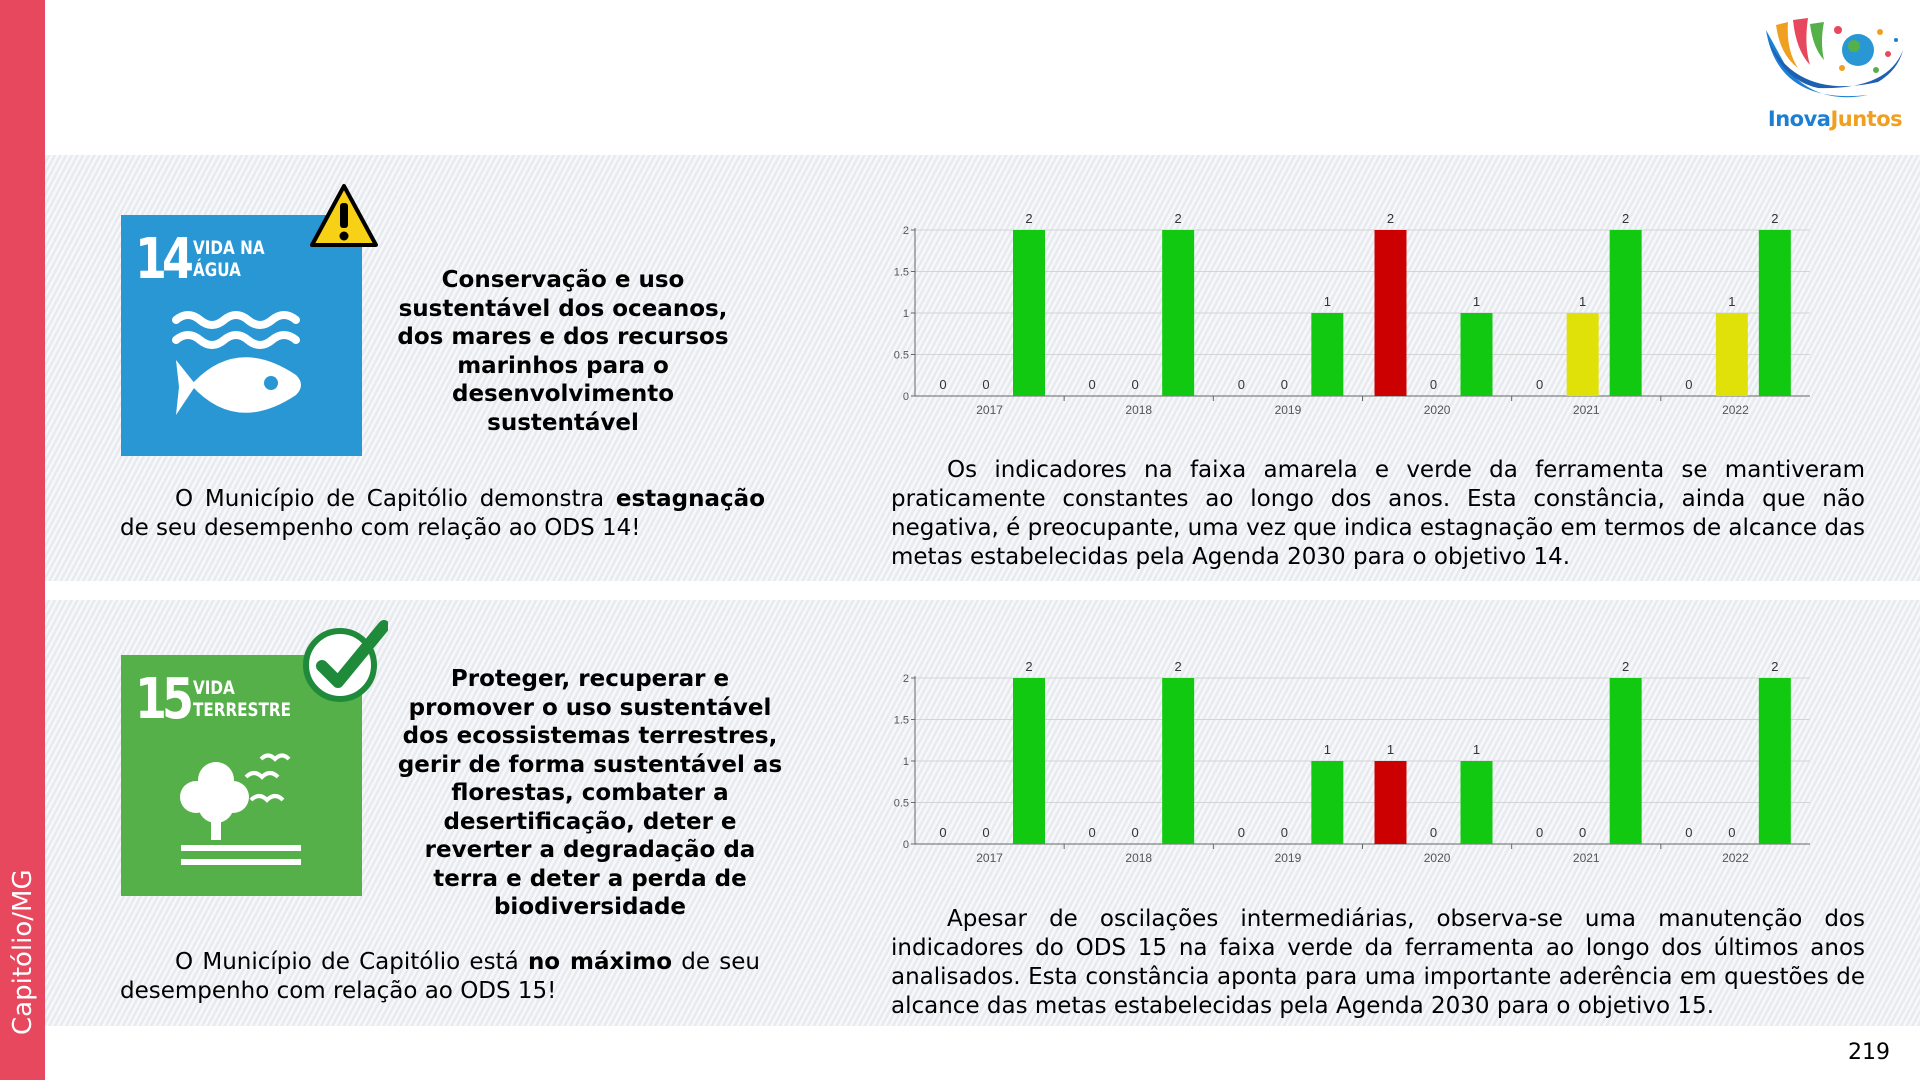 The height and width of the screenshot is (1080, 1920). I want to click on page-number: 219, so click(1869, 1052).